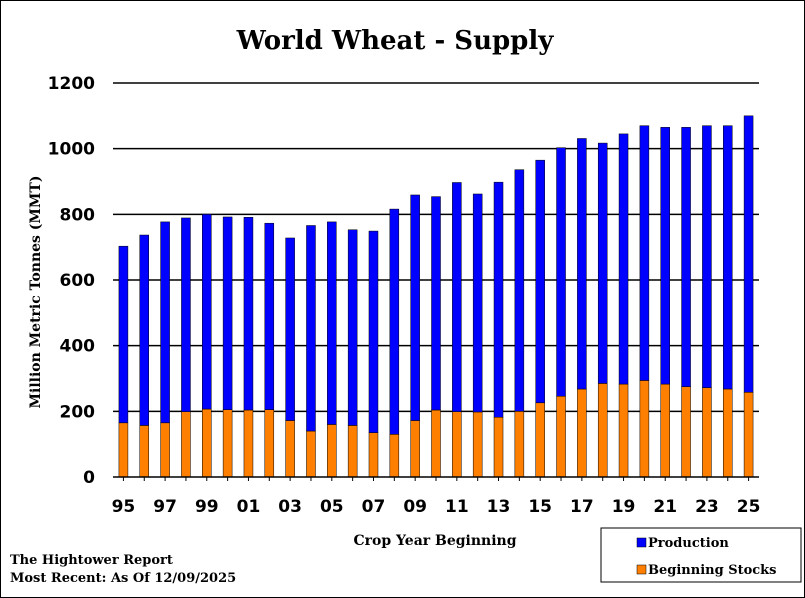  I want to click on x-tick-label: 09, so click(415, 507).